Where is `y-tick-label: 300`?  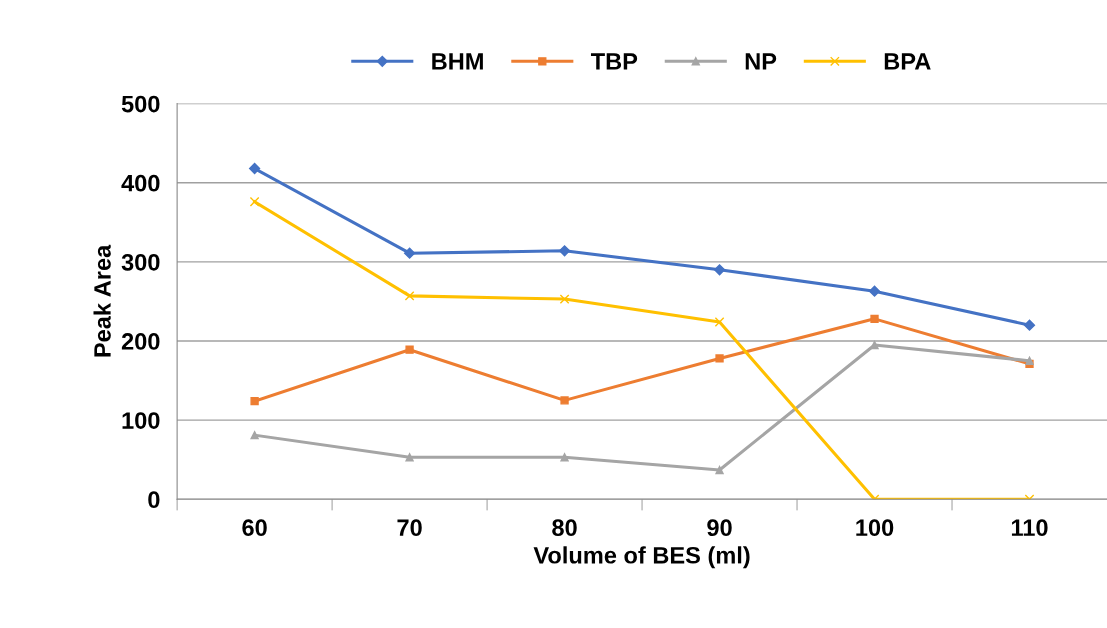 y-tick-label: 300 is located at coordinates (140, 262).